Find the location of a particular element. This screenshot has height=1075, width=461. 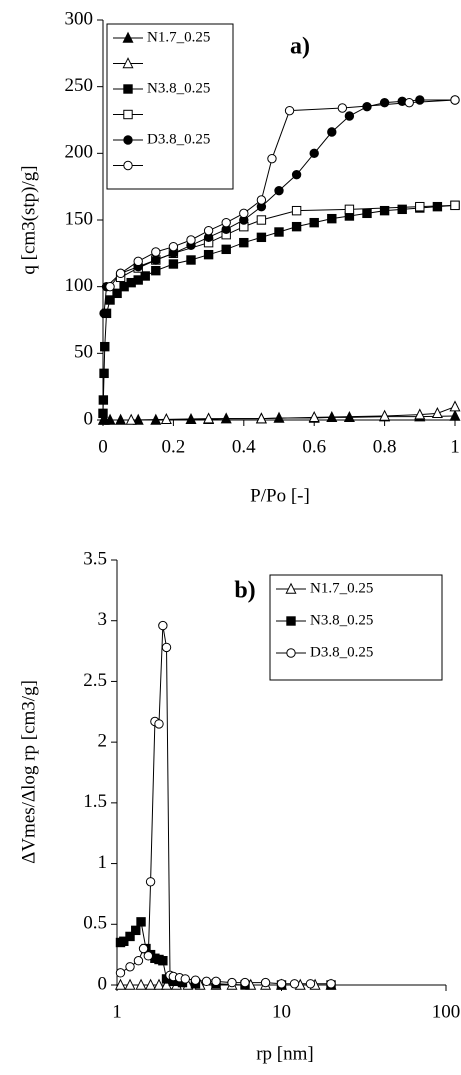

y-tick-label: 3 is located at coordinates (103, 619).